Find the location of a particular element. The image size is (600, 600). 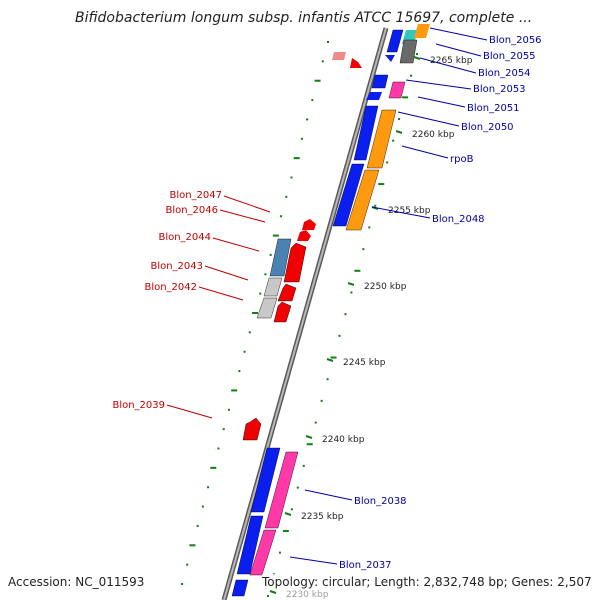

gene-blon-2048-blue is located at coordinates (348, 195).